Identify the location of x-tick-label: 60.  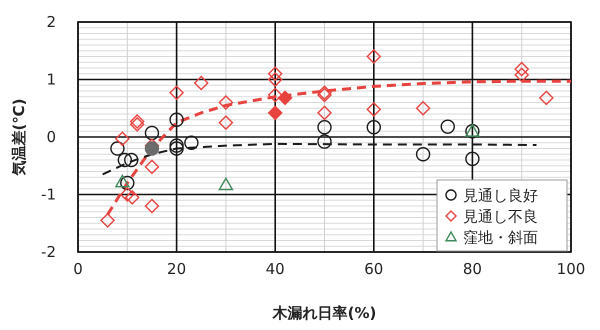
(374, 269).